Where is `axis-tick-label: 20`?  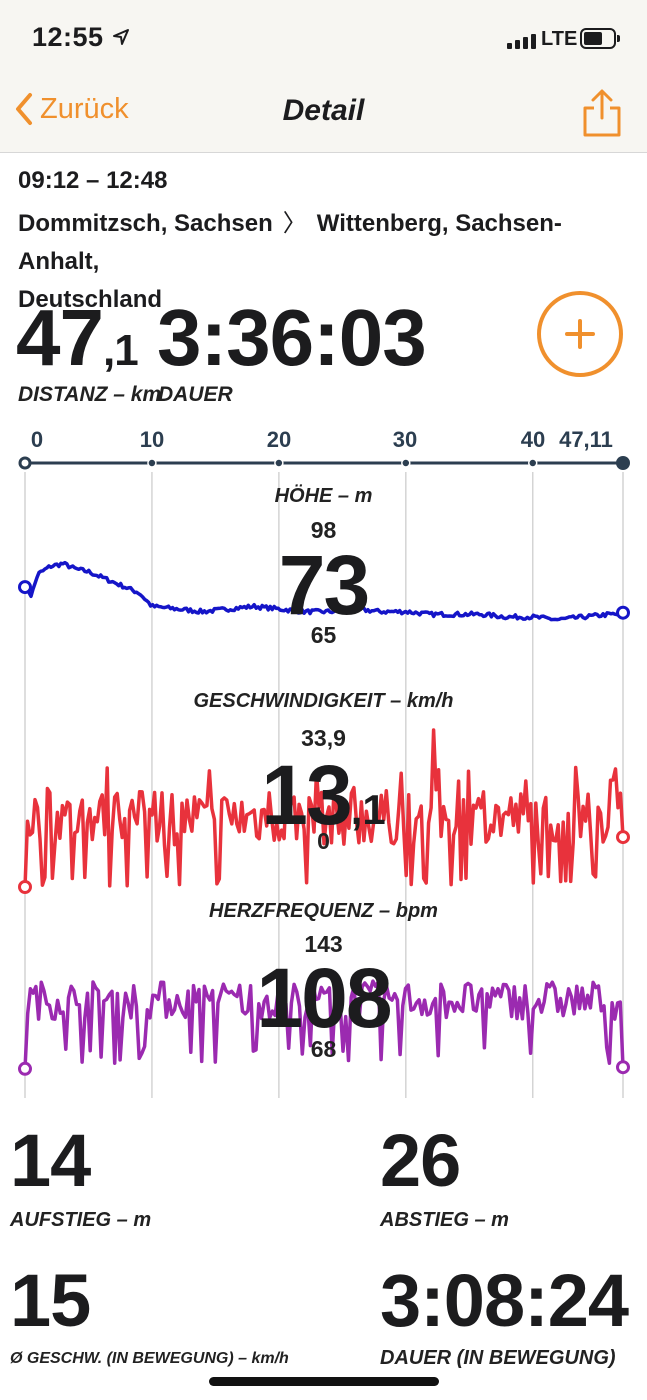 axis-tick-label: 20 is located at coordinates (279, 439).